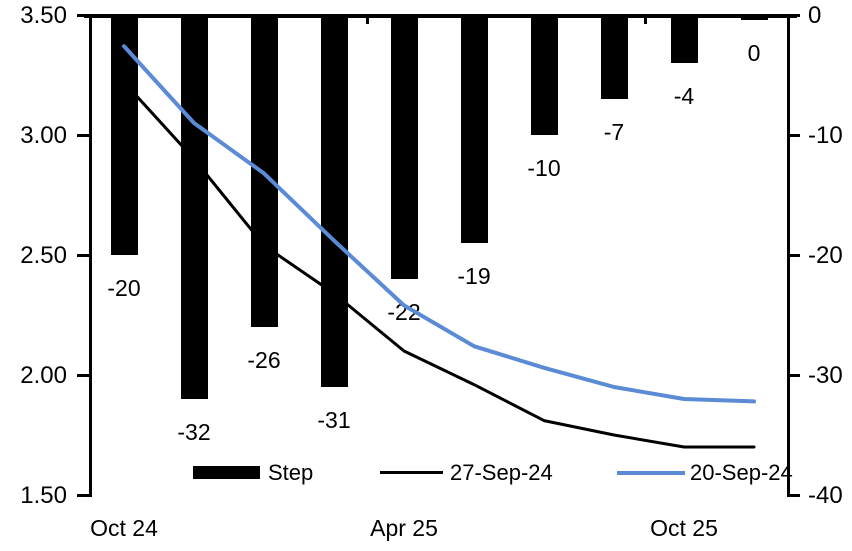 This screenshot has height=551, width=852. What do you see at coordinates (43, 255) in the screenshot?
I see `left-axis-tick-label: 2.50` at bounding box center [43, 255].